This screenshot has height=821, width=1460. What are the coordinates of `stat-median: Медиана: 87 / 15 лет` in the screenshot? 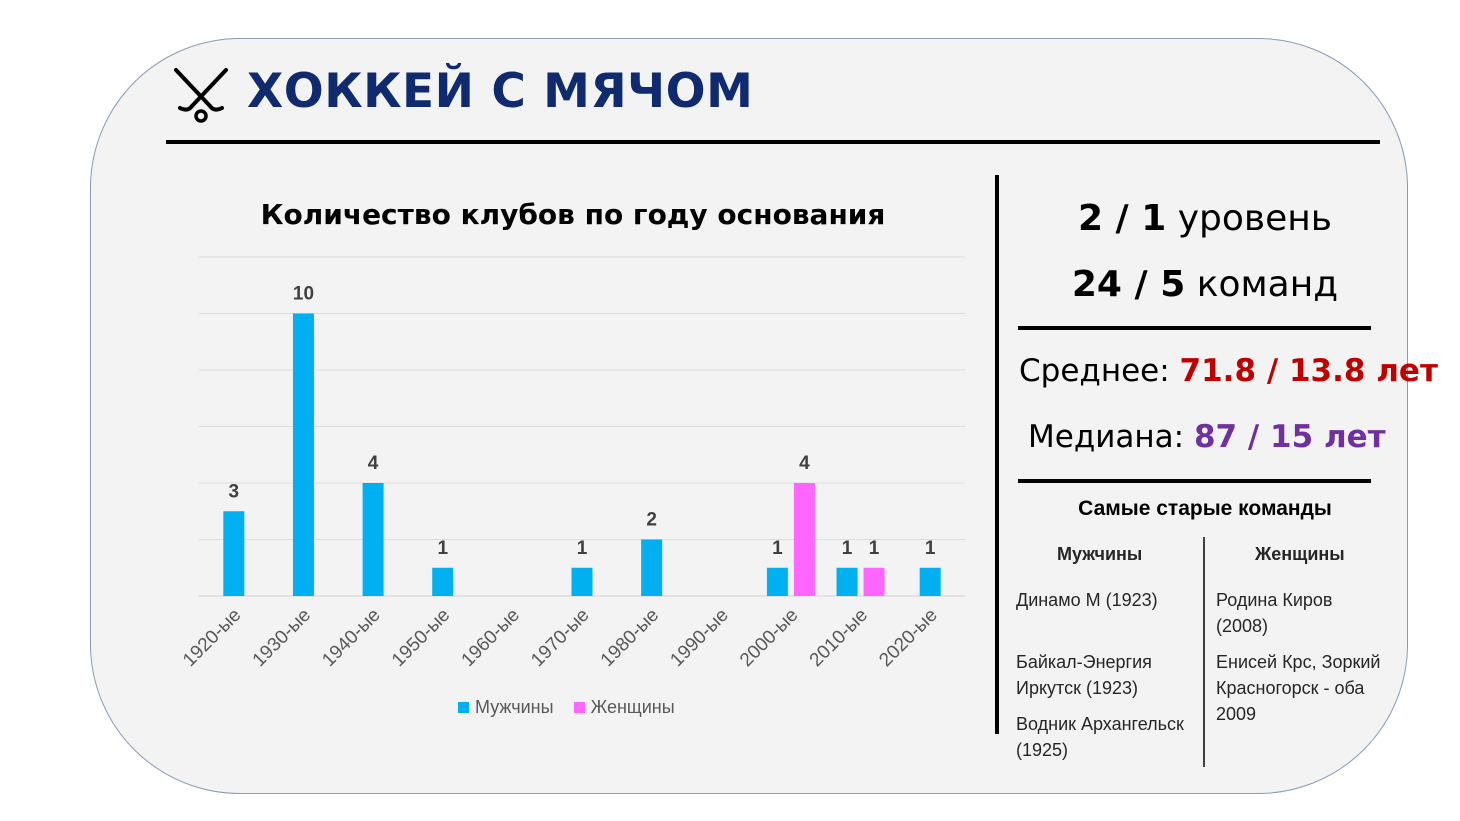 It's located at (1207, 437).